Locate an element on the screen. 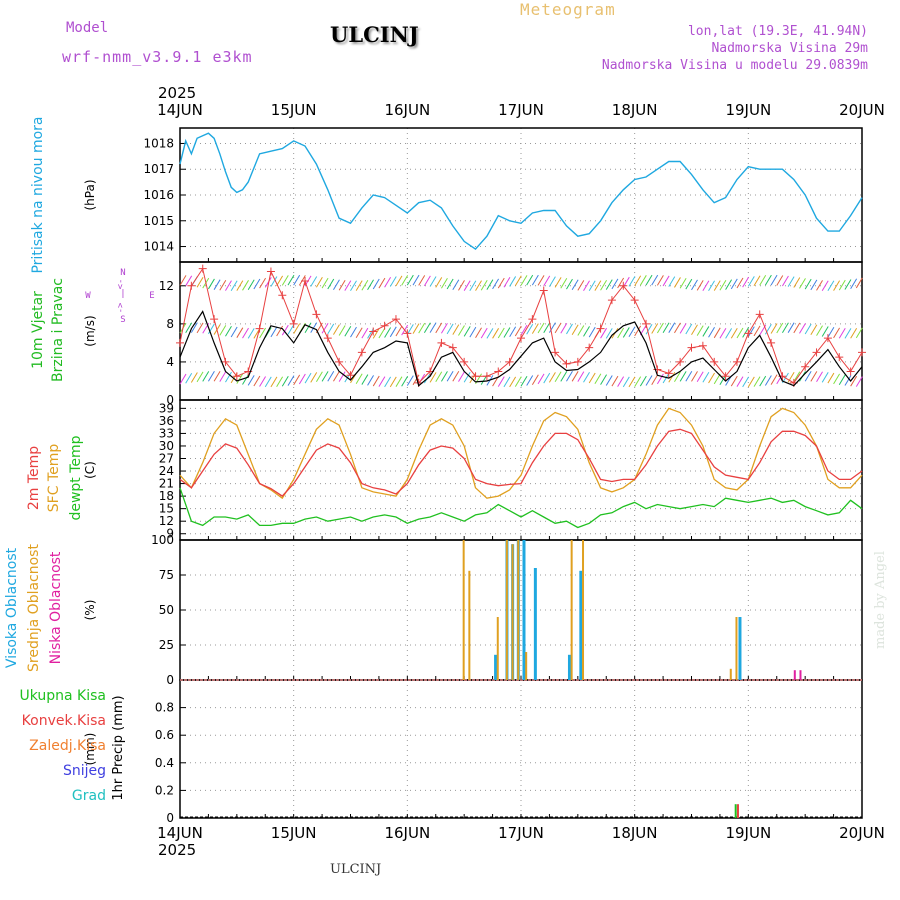  y-tick-label: 36 is located at coordinates (166, 421).